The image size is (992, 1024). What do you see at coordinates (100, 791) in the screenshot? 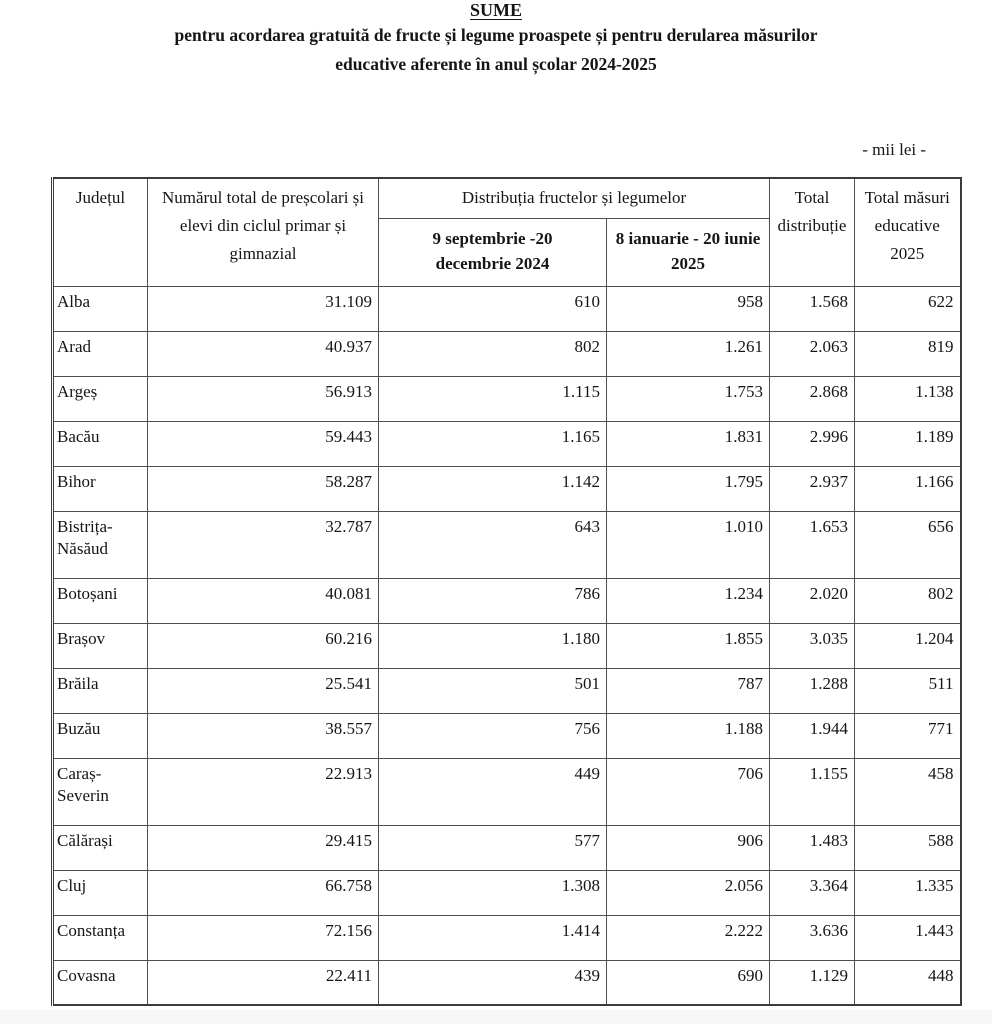
I see `county-cell: Caraș-Severin` at bounding box center [100, 791].